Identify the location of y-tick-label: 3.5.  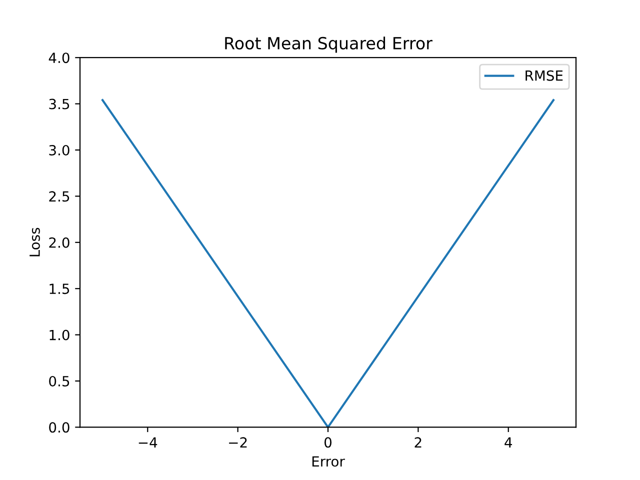
(59, 104).